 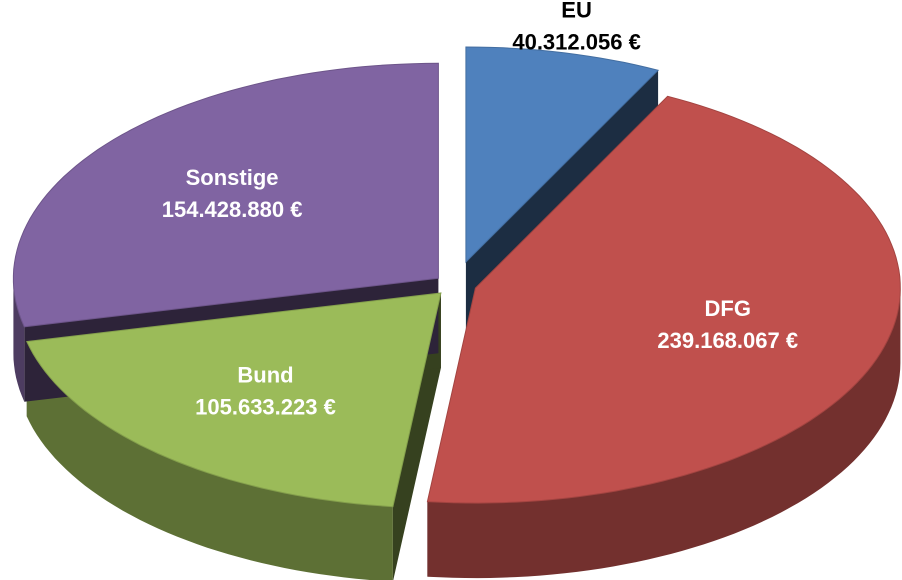 What do you see at coordinates (728, 308) in the screenshot?
I see `slice-label: DFG` at bounding box center [728, 308].